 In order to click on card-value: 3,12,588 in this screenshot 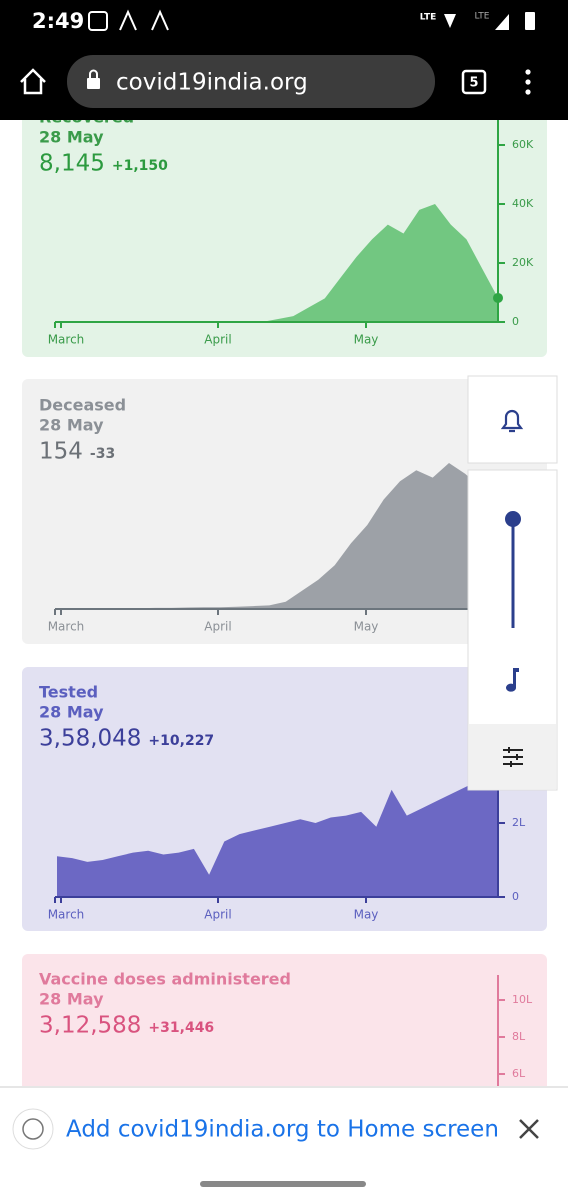, I will do `click(90, 1026)`.